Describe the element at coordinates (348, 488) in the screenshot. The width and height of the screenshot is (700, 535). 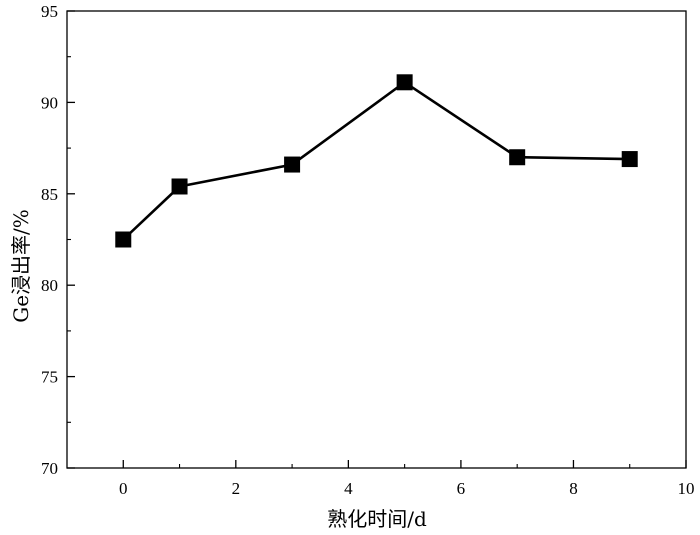
I see `x-tick-label: 4` at that location.